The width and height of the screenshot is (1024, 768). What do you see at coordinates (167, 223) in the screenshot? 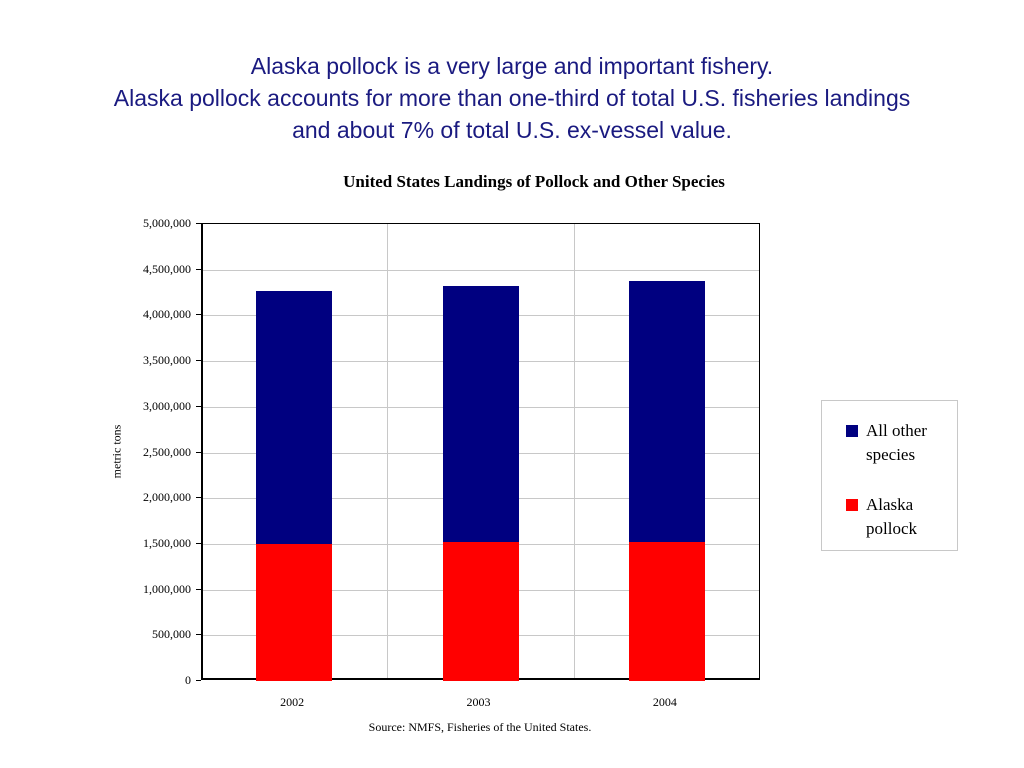
I see `y-tick-label: 5,000,000` at bounding box center [167, 223].